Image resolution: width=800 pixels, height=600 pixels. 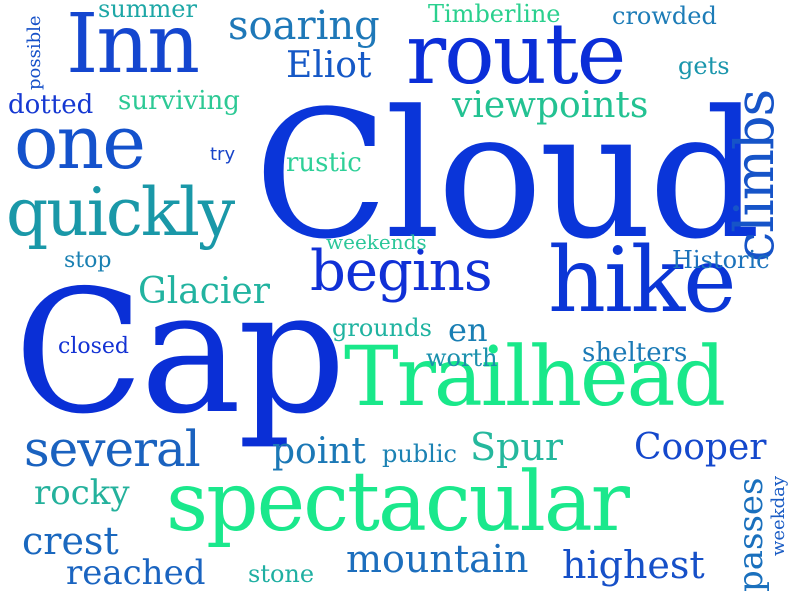 I want to click on word-stop: stop, so click(x=88, y=260).